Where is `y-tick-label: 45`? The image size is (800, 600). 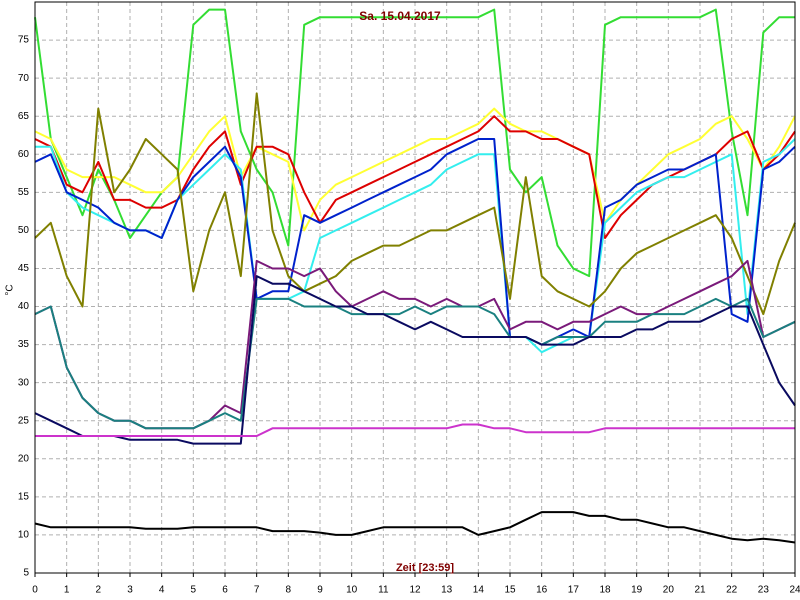 y-tick-label: 45 is located at coordinates (24, 268).